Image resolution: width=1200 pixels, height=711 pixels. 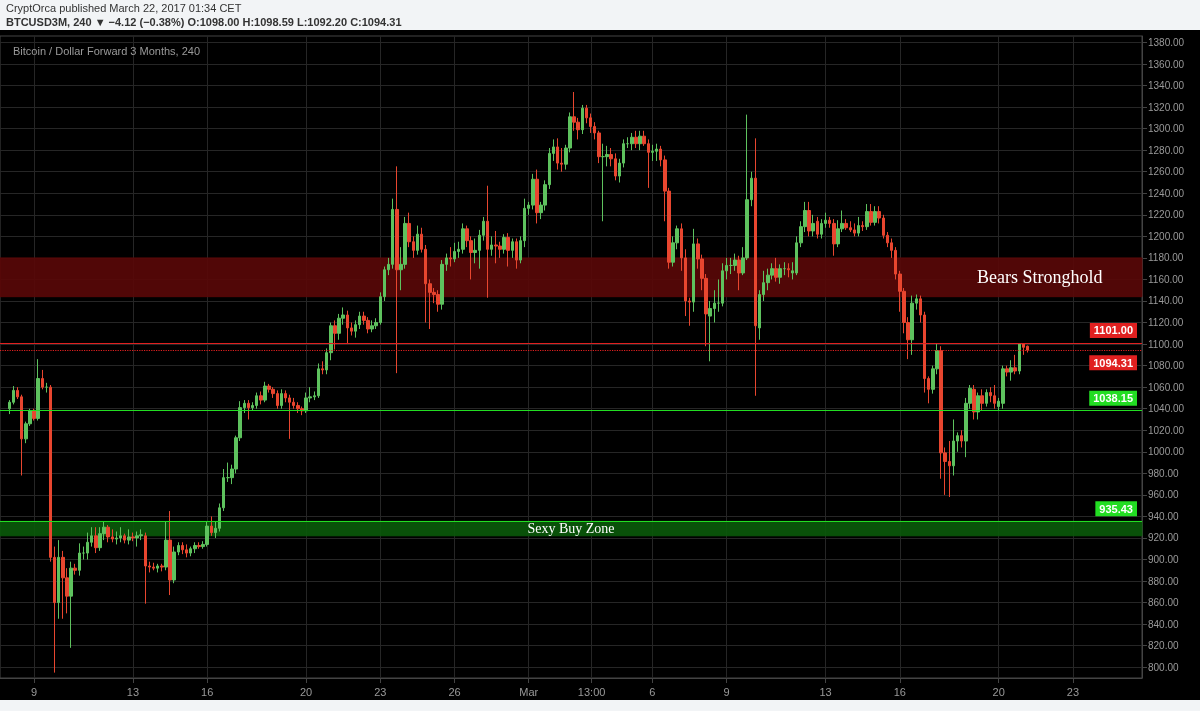 I want to click on band-label: Bears Stronghold, so click(x=1040, y=277).